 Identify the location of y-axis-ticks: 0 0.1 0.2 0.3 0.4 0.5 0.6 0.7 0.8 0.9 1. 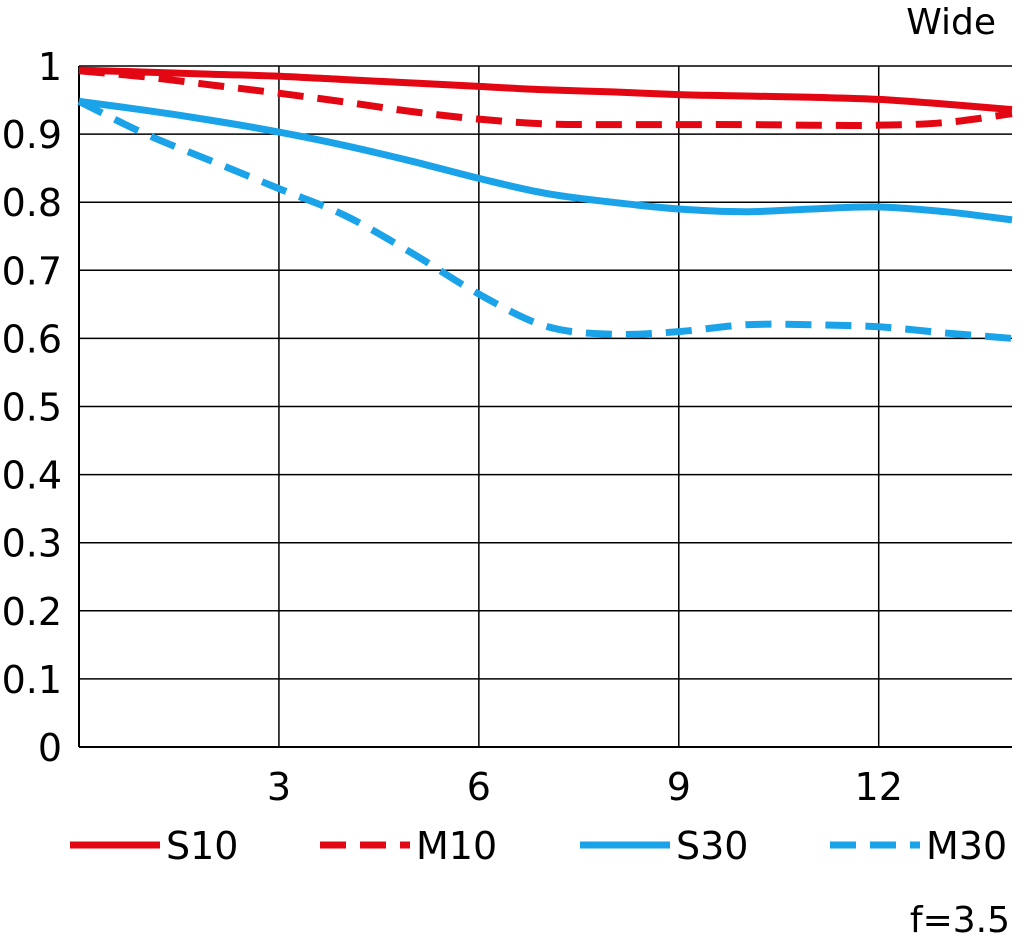
(32, 407).